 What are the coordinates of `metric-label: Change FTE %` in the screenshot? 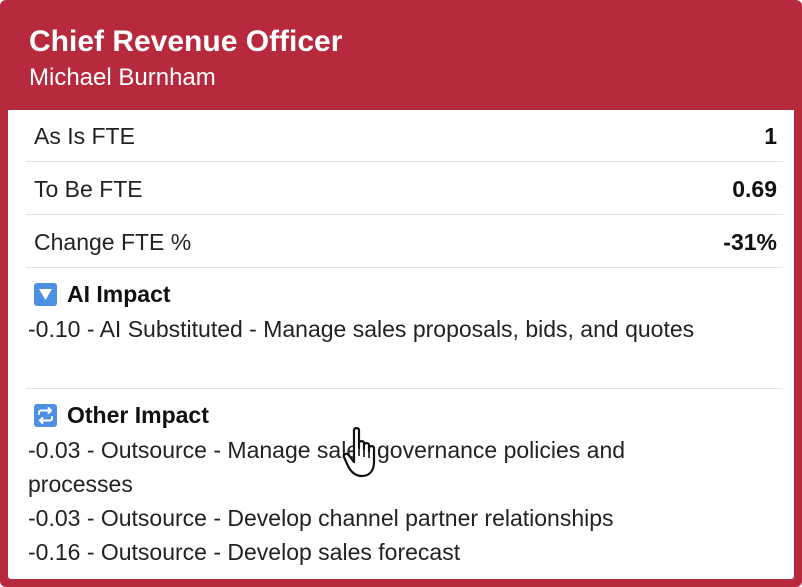 It's located at (113, 242).